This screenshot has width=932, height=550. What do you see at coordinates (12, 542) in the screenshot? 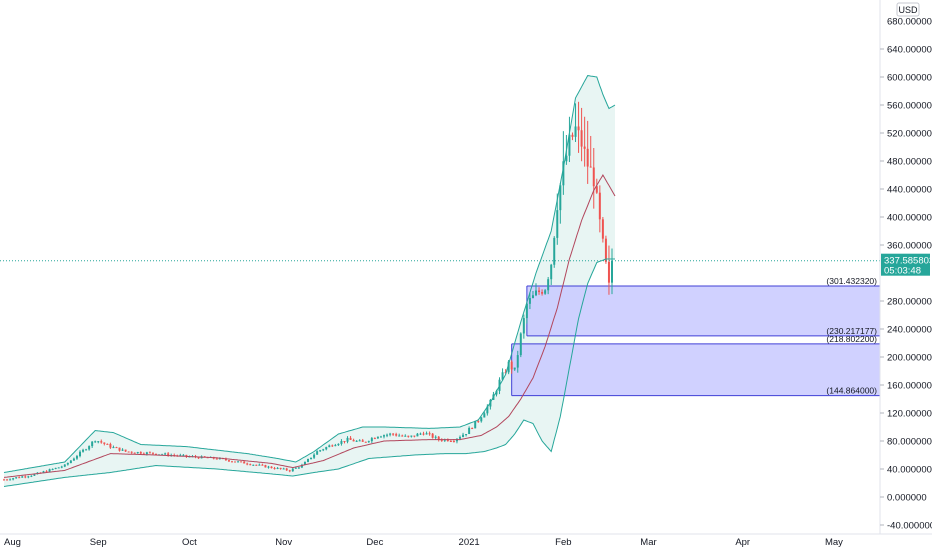
I see `x-tick-label: Aug` at bounding box center [12, 542].